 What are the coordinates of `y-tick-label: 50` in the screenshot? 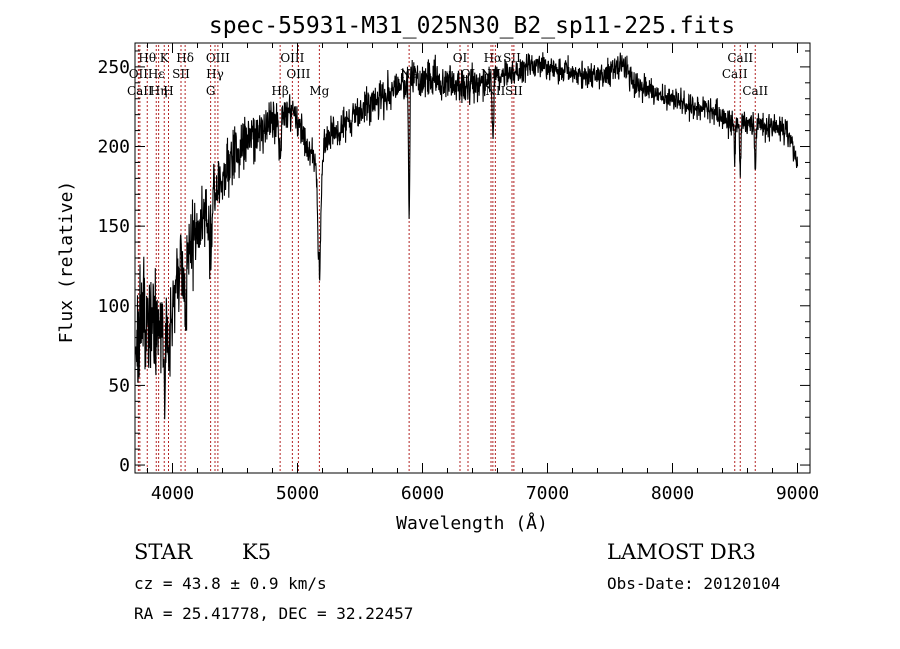 It's located at (119, 385).